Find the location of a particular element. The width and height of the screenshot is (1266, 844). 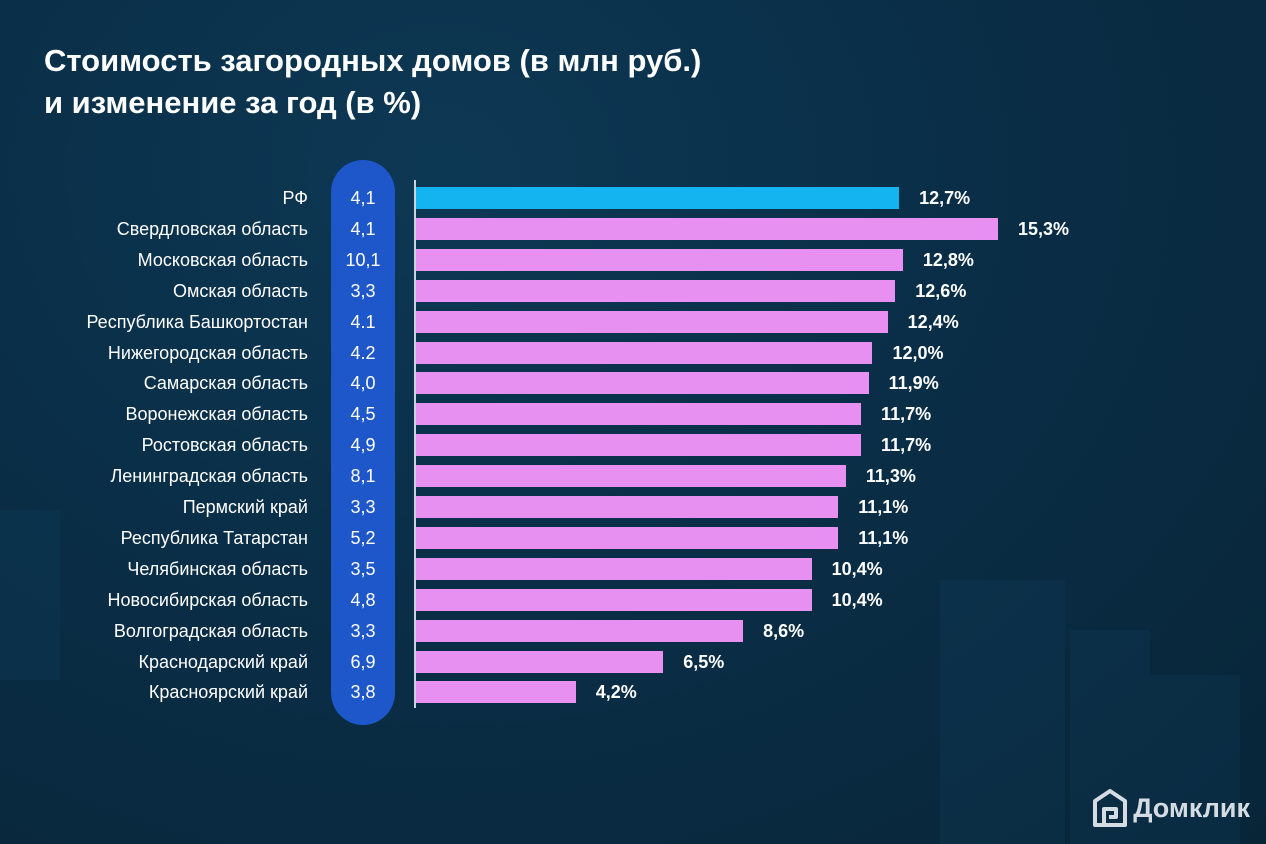

change-label: 12,8% is located at coordinates (948, 259).